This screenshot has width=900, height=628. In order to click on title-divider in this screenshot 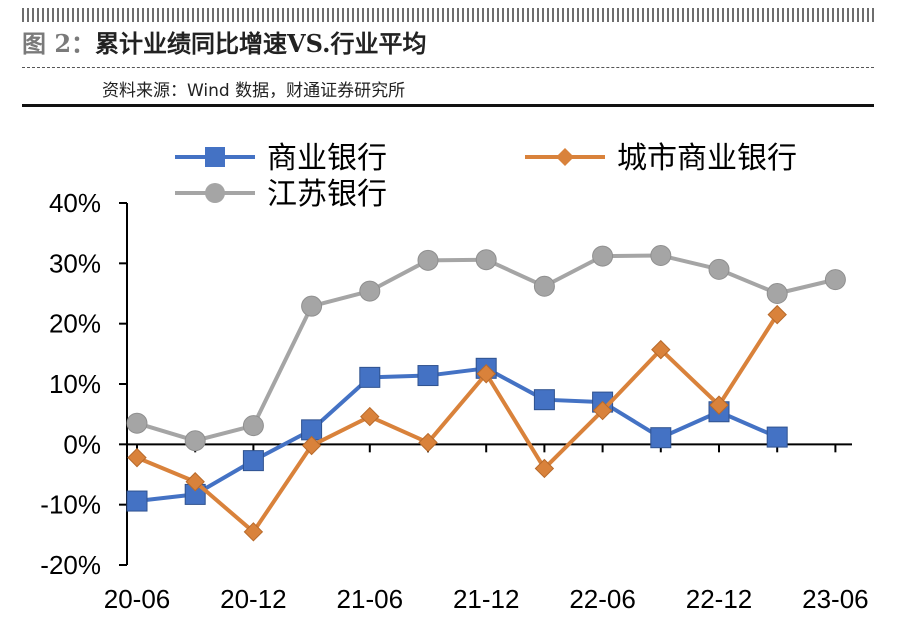, I will do `click(448, 67)`.